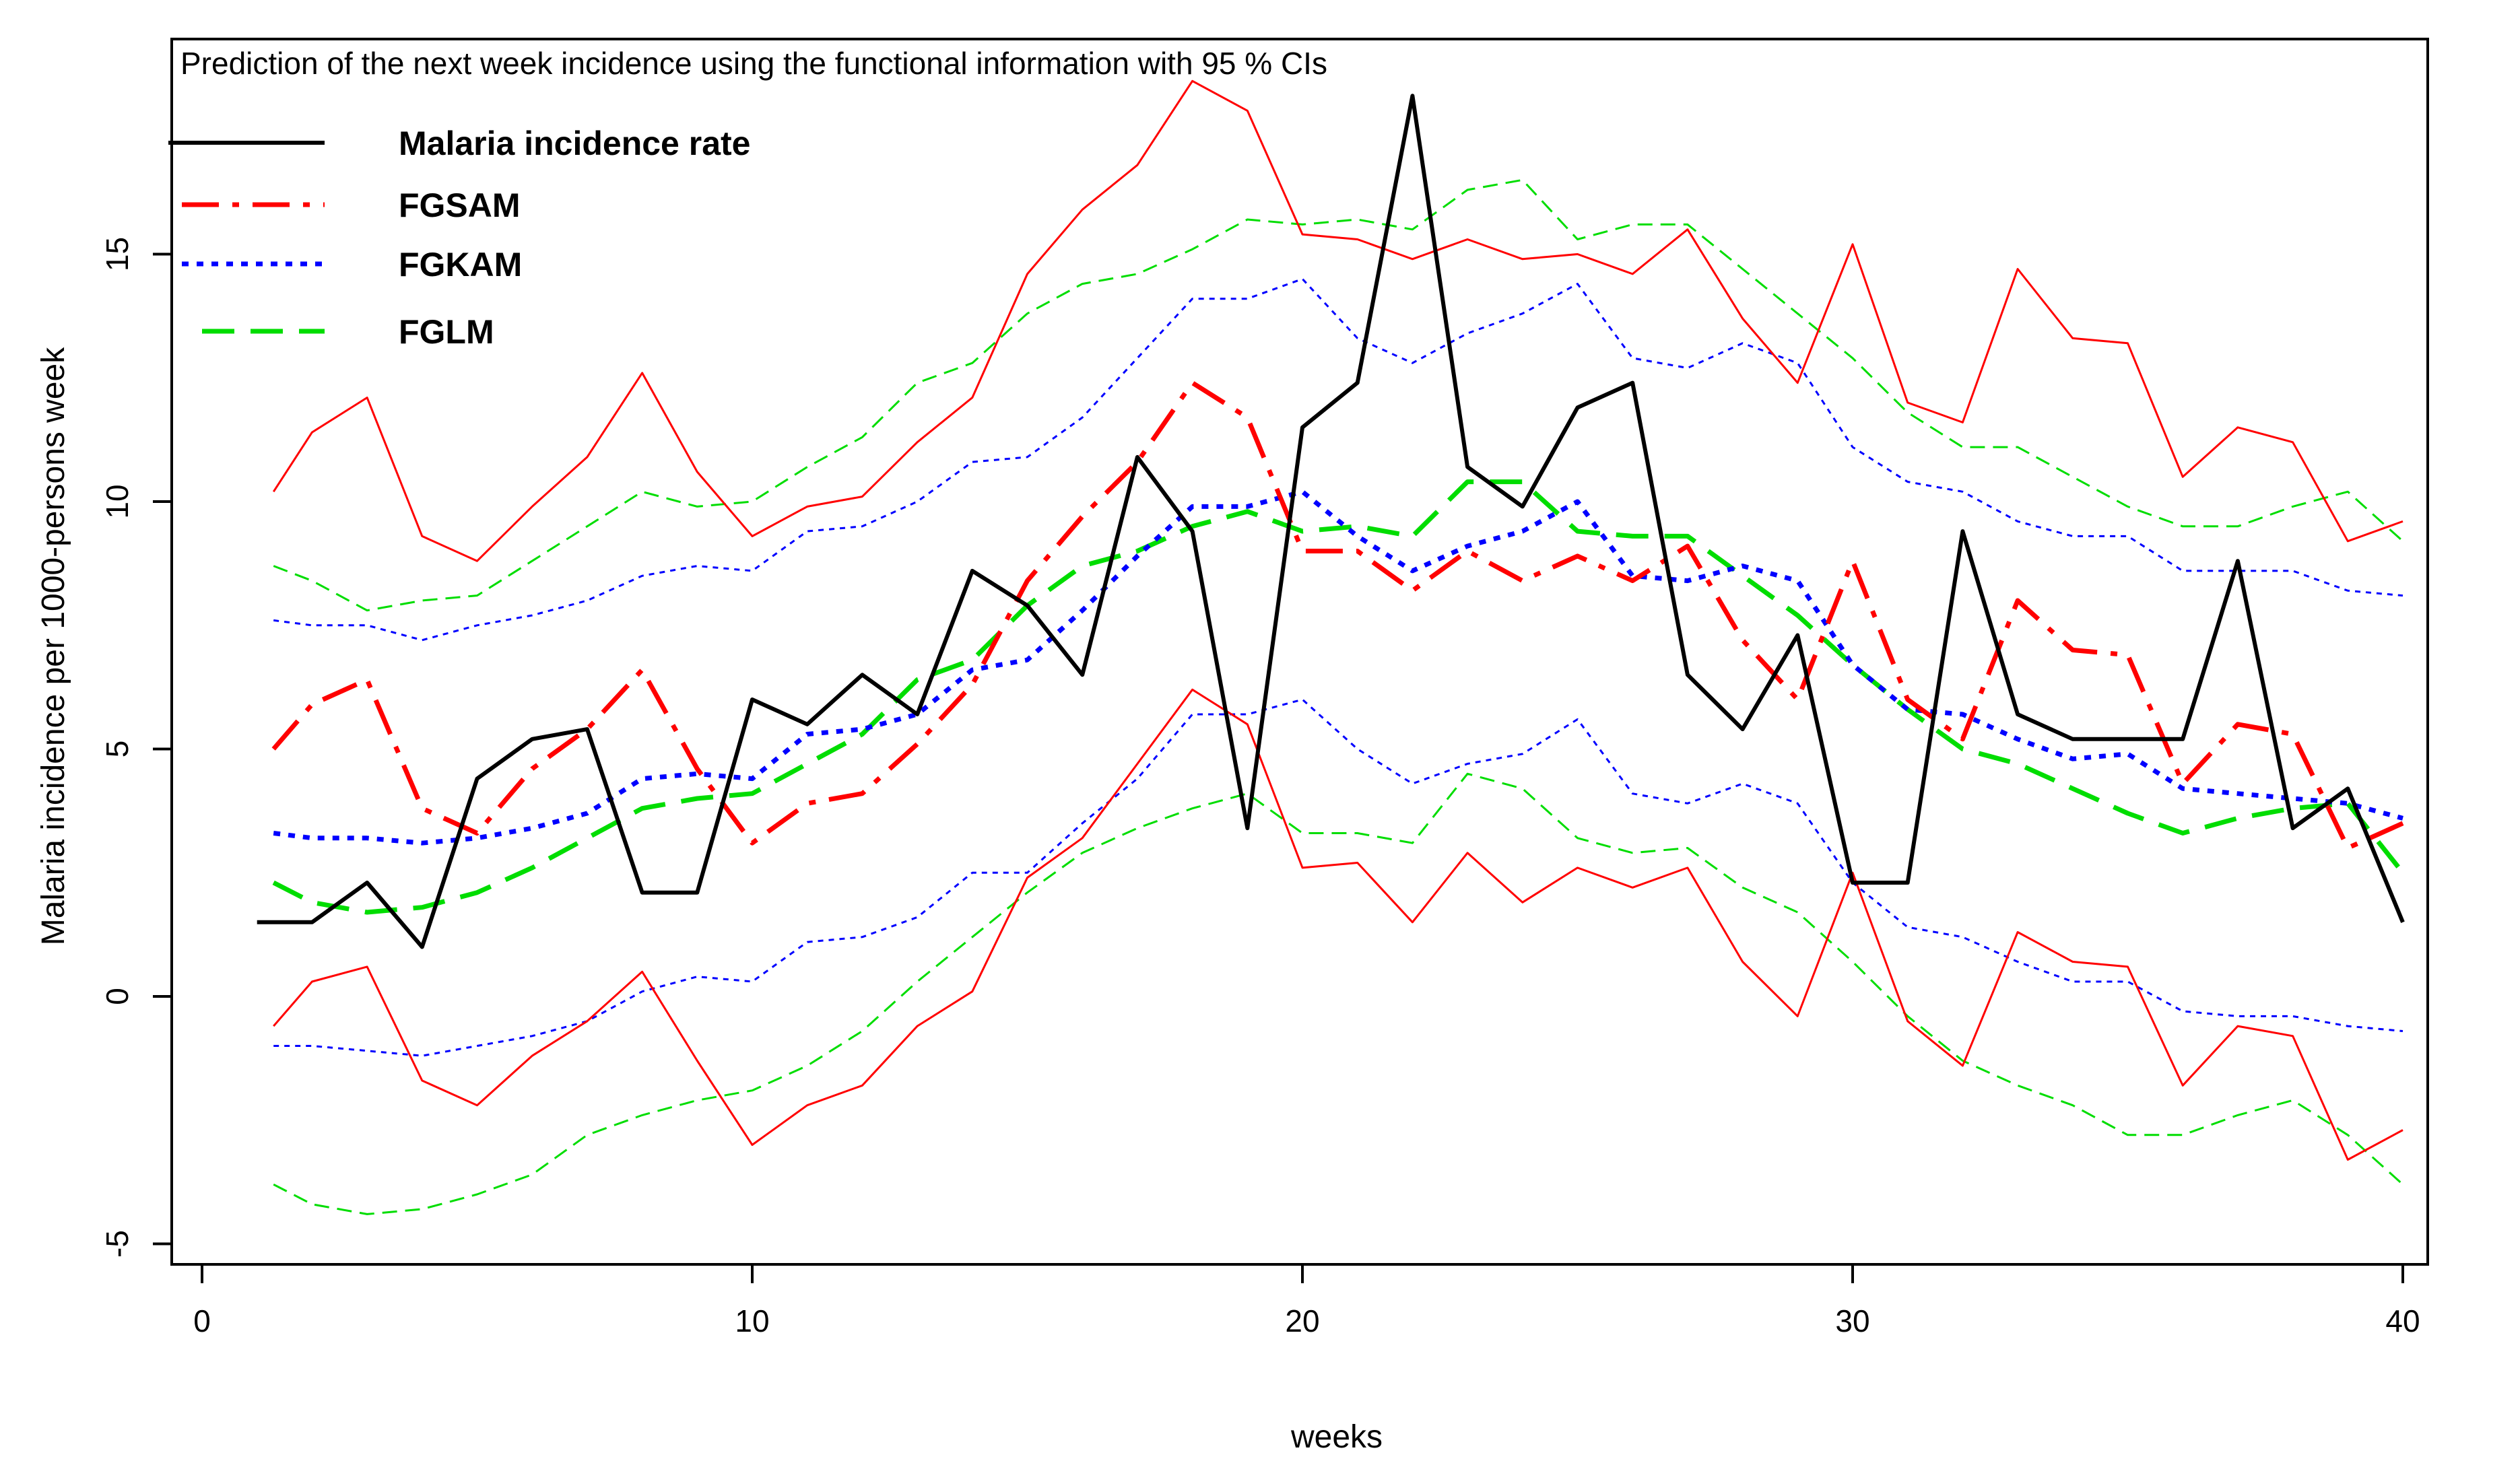 This screenshot has height=1465, width=2520. I want to click on x-tick-label-40: 40, so click(2403, 1320).